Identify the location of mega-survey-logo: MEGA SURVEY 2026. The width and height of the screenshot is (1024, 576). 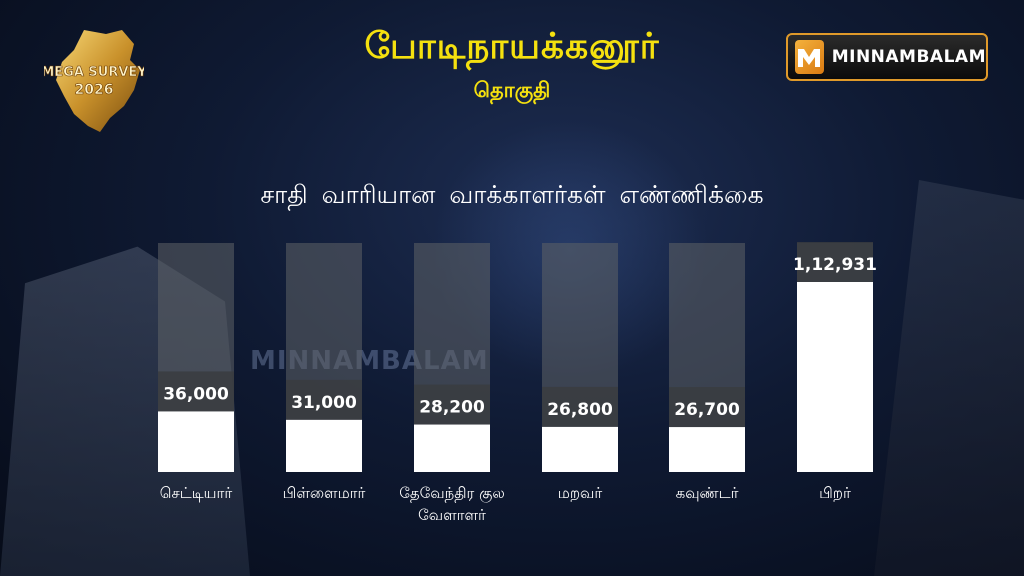
(94, 81).